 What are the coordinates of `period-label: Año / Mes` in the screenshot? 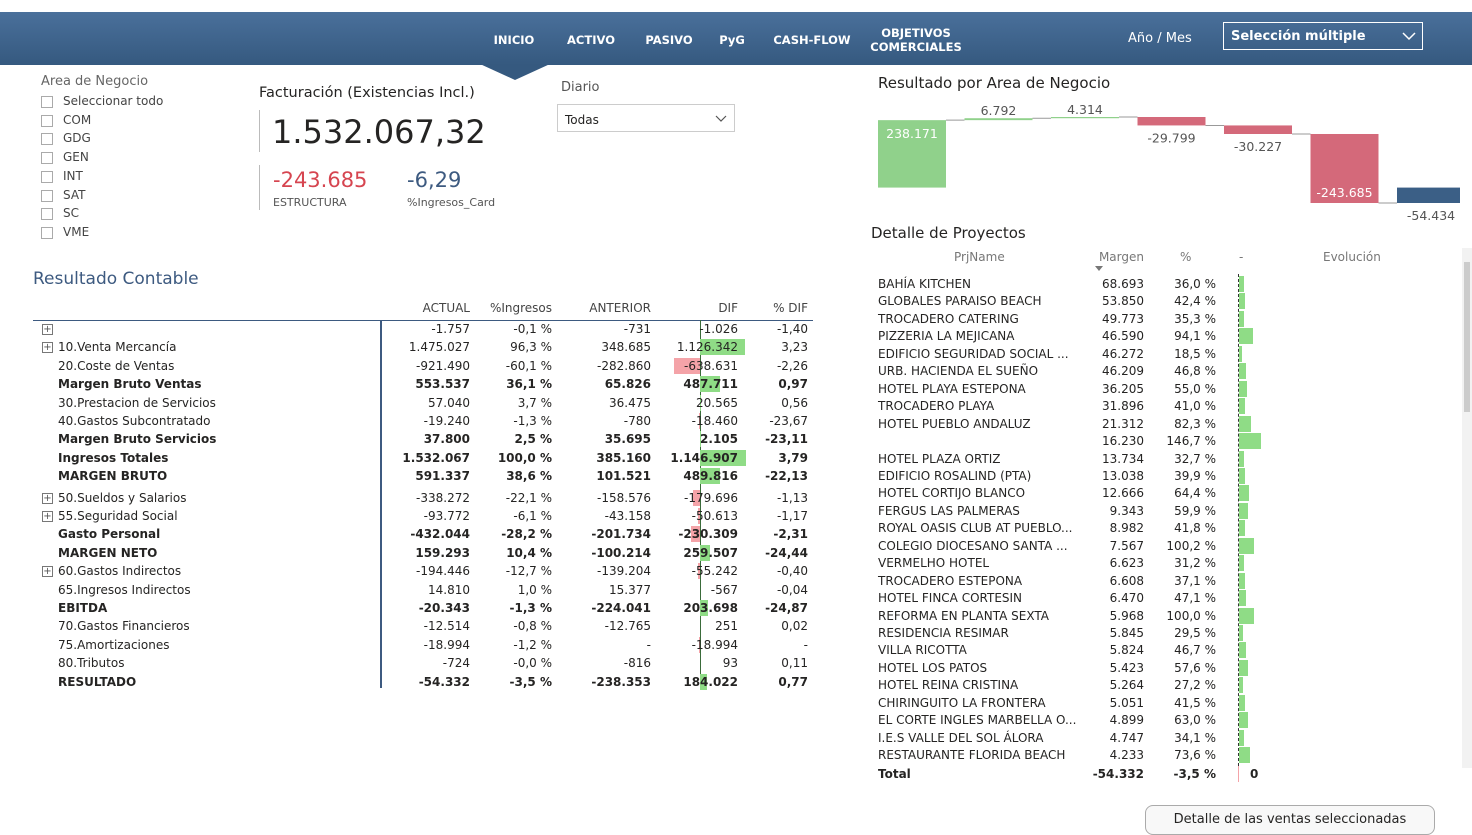 It's located at (1160, 38).